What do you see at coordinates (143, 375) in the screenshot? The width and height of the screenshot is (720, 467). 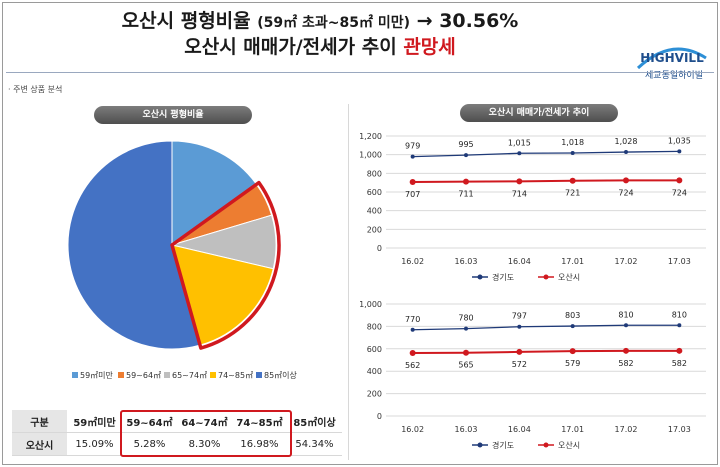 I see `legend-label: 59~64㎡` at bounding box center [143, 375].